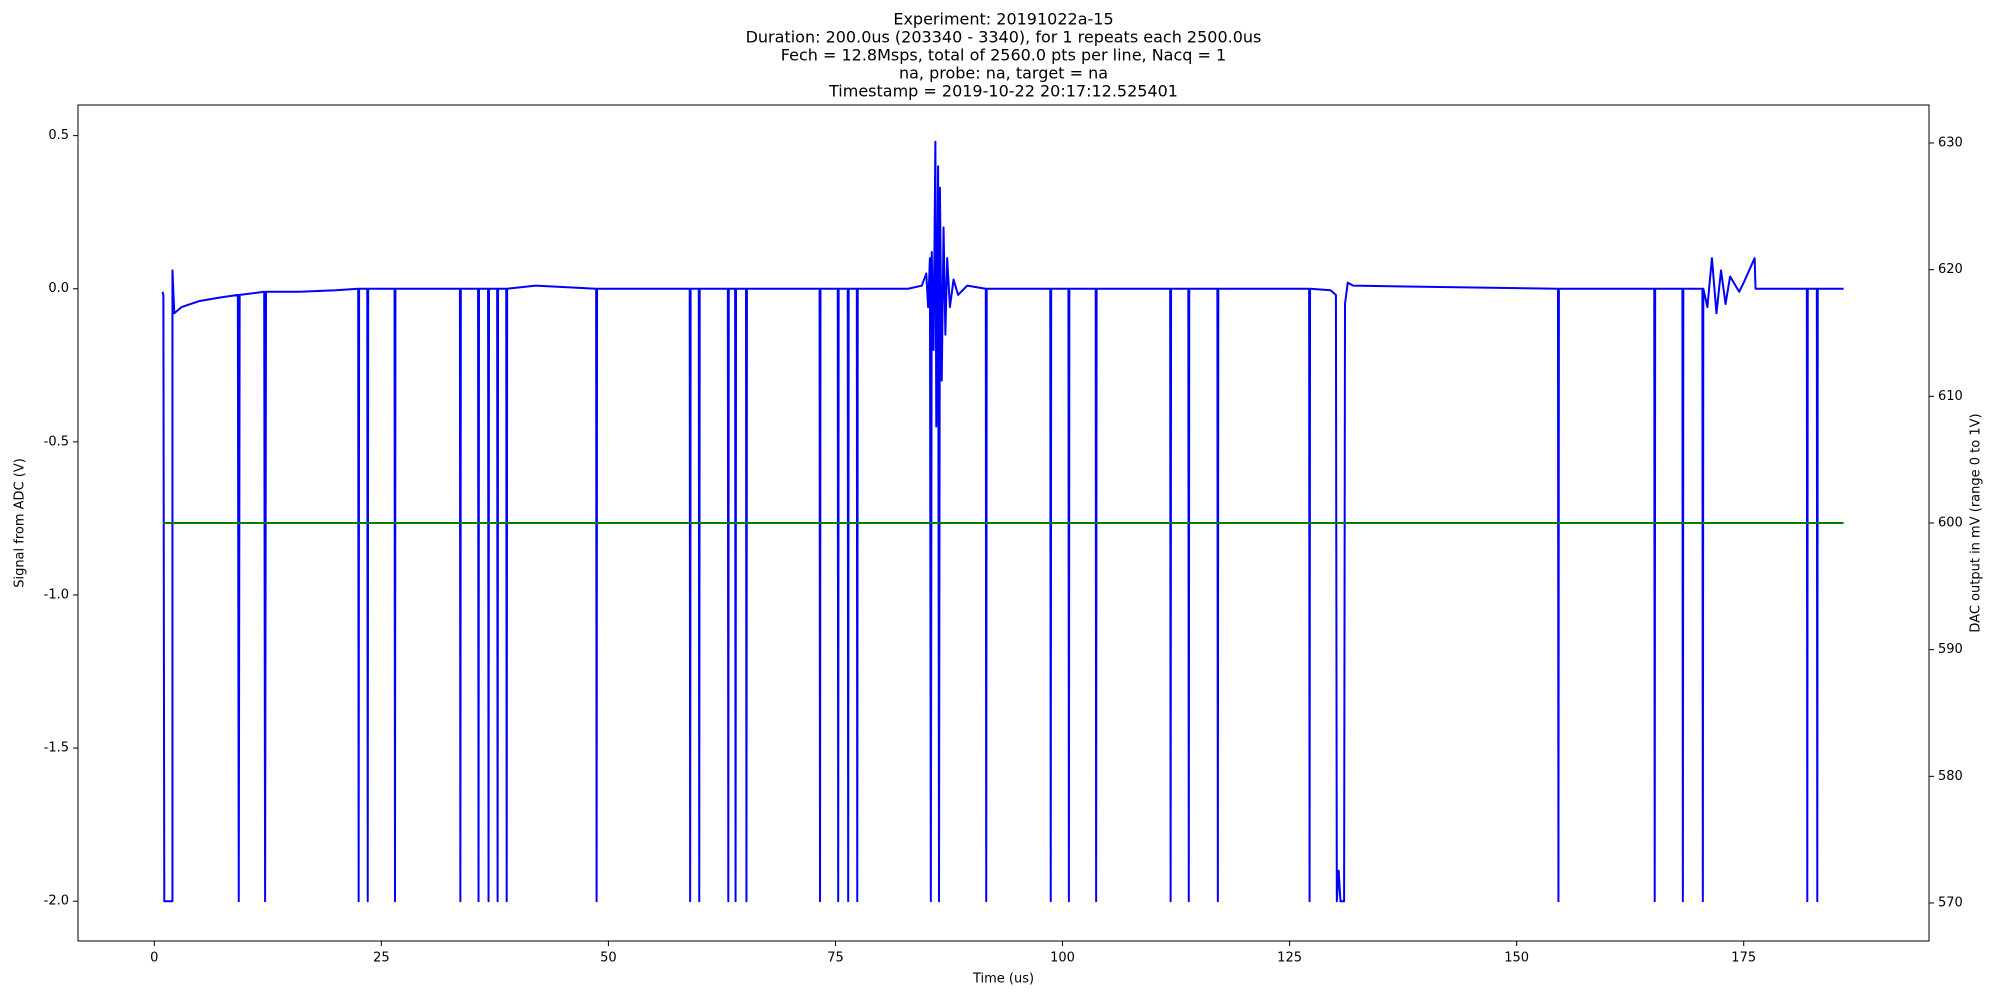 This screenshot has height=1000, width=2000. Describe the element at coordinates (154, 958) in the screenshot. I see `x-tick-label: 0` at that location.